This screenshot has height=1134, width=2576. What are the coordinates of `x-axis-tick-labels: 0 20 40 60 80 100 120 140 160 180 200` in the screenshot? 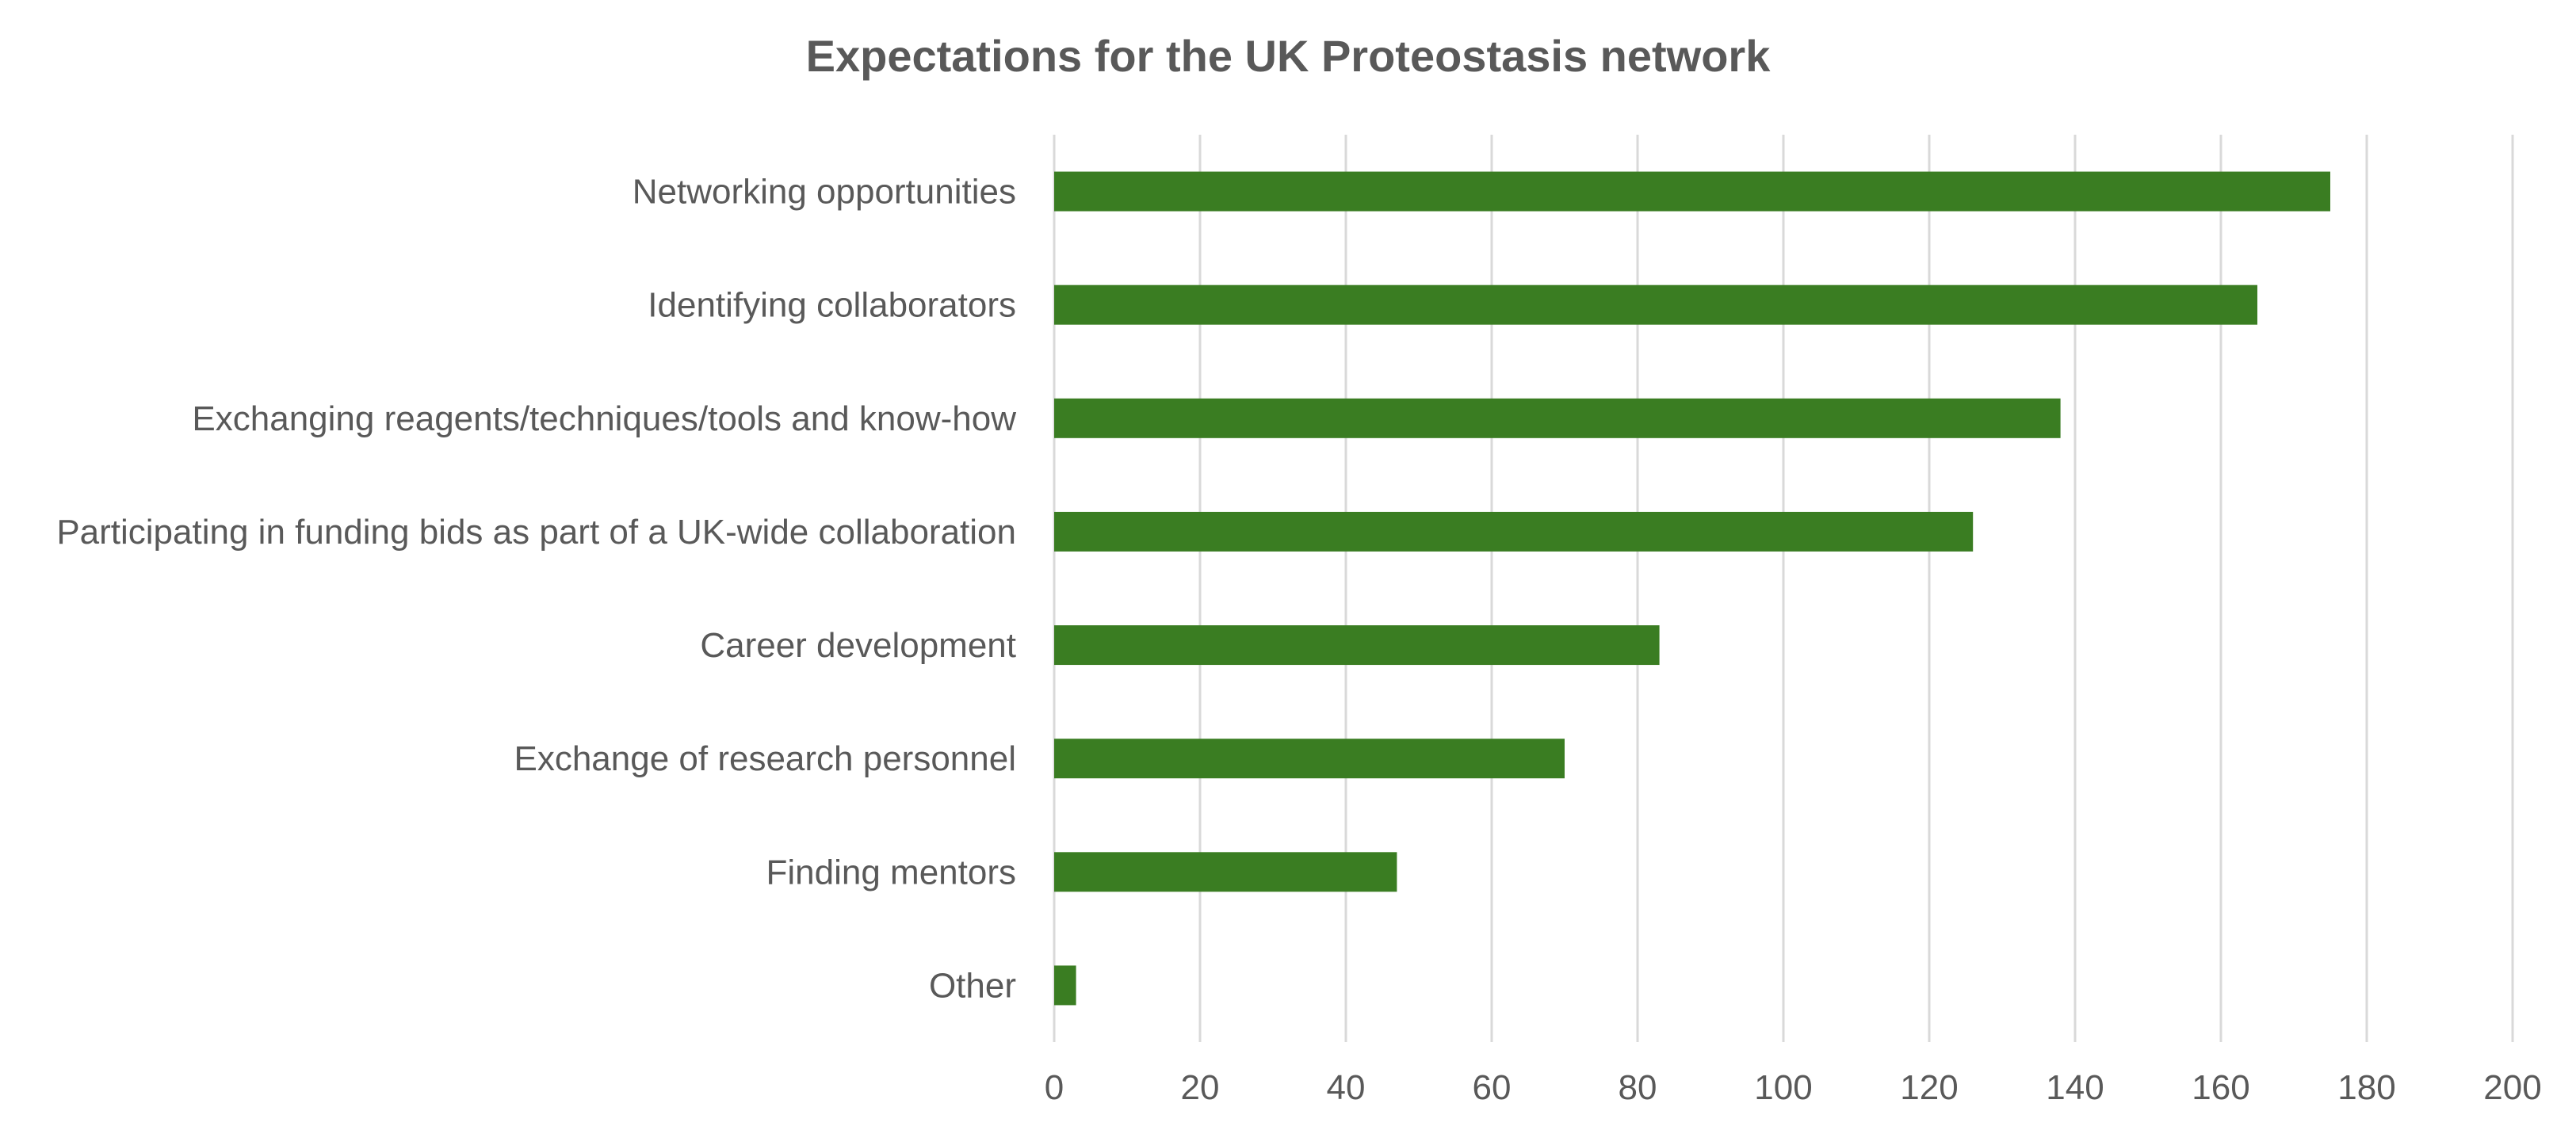 It's located at (1793, 1087).